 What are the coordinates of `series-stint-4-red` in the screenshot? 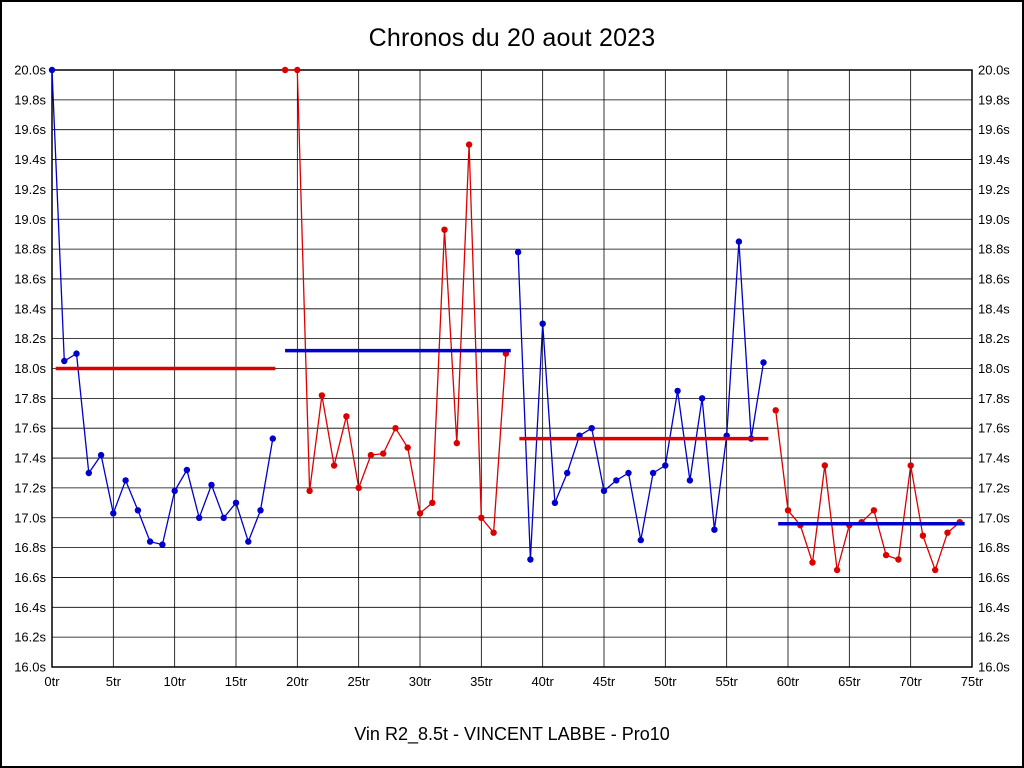 It's located at (867, 490).